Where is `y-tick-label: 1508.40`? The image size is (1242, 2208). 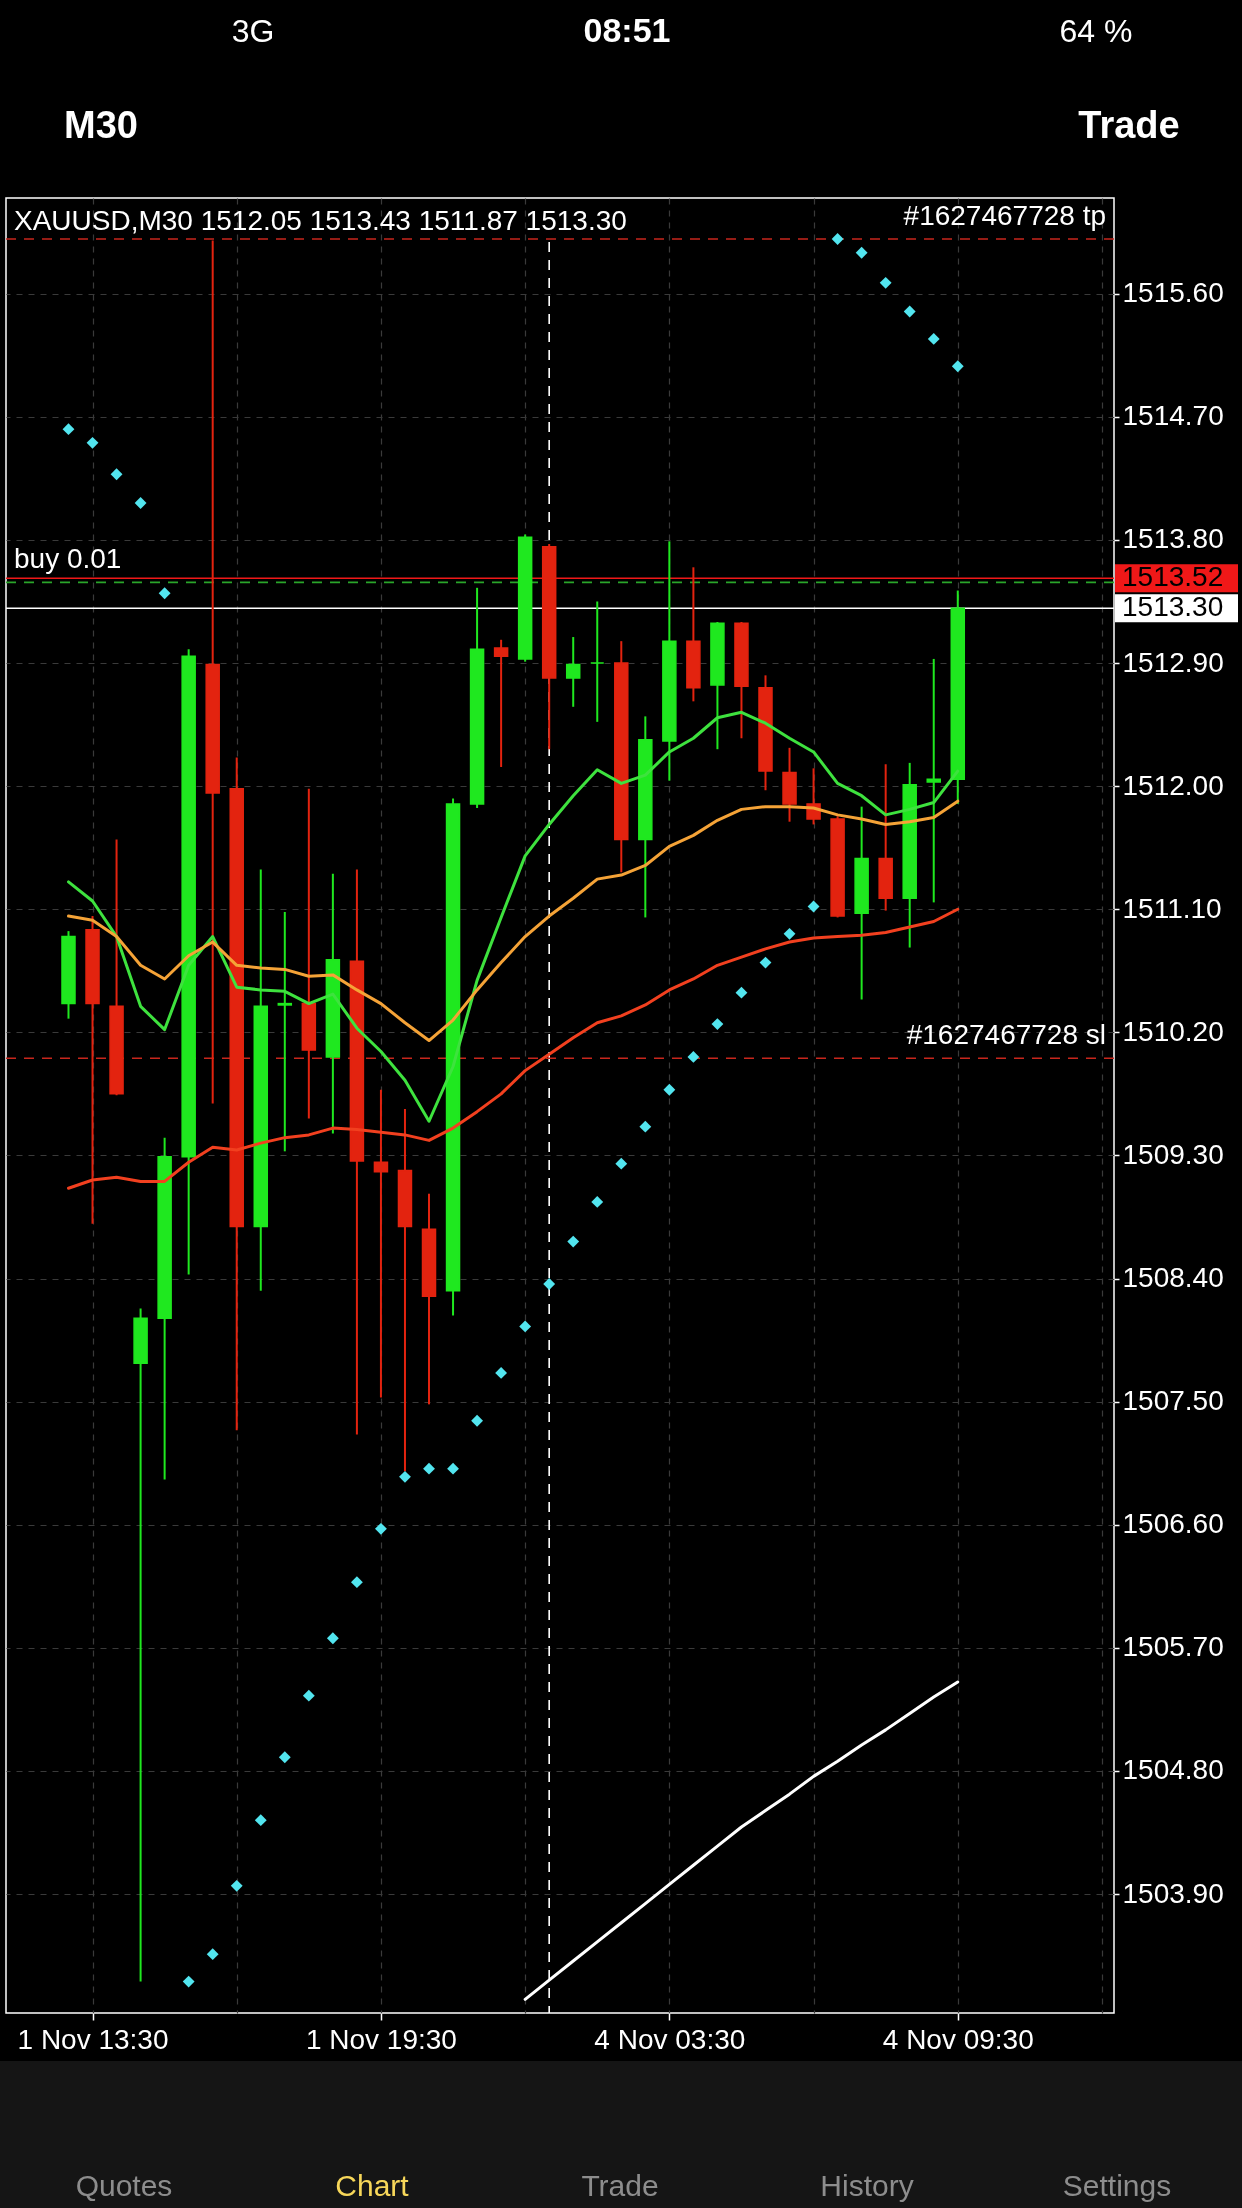 y-tick-label: 1508.40 is located at coordinates (1173, 1278).